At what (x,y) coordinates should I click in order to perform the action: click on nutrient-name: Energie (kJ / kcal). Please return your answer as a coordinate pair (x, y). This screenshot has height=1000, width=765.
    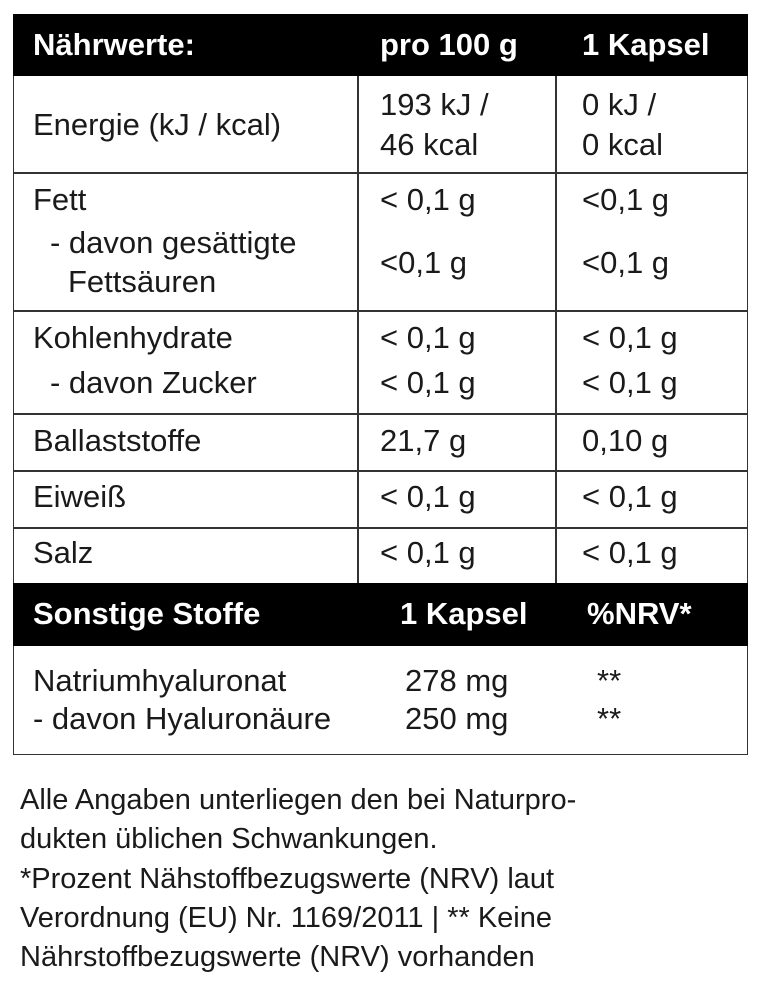
    Looking at the image, I should click on (157, 124).